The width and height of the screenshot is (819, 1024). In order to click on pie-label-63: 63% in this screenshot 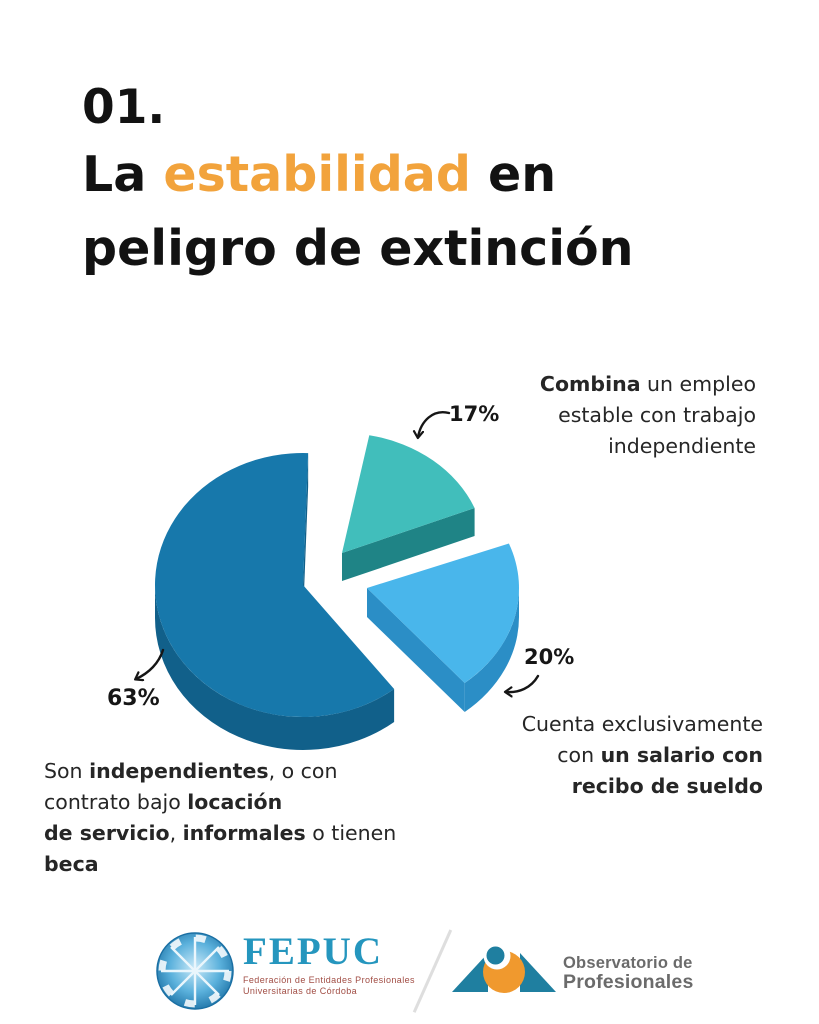, I will do `click(133, 698)`.